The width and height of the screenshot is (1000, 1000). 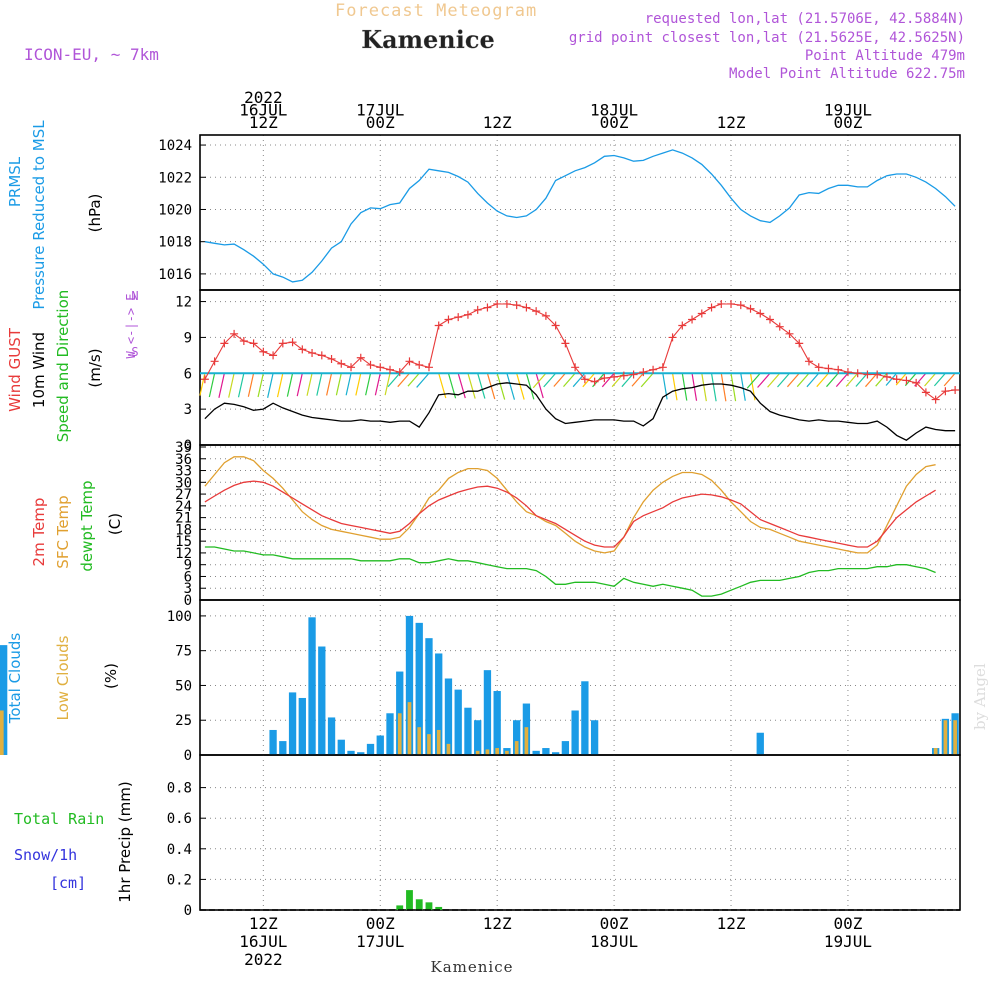 I want to click on precip-unit: 1hr Precip (mm), so click(x=125, y=841).